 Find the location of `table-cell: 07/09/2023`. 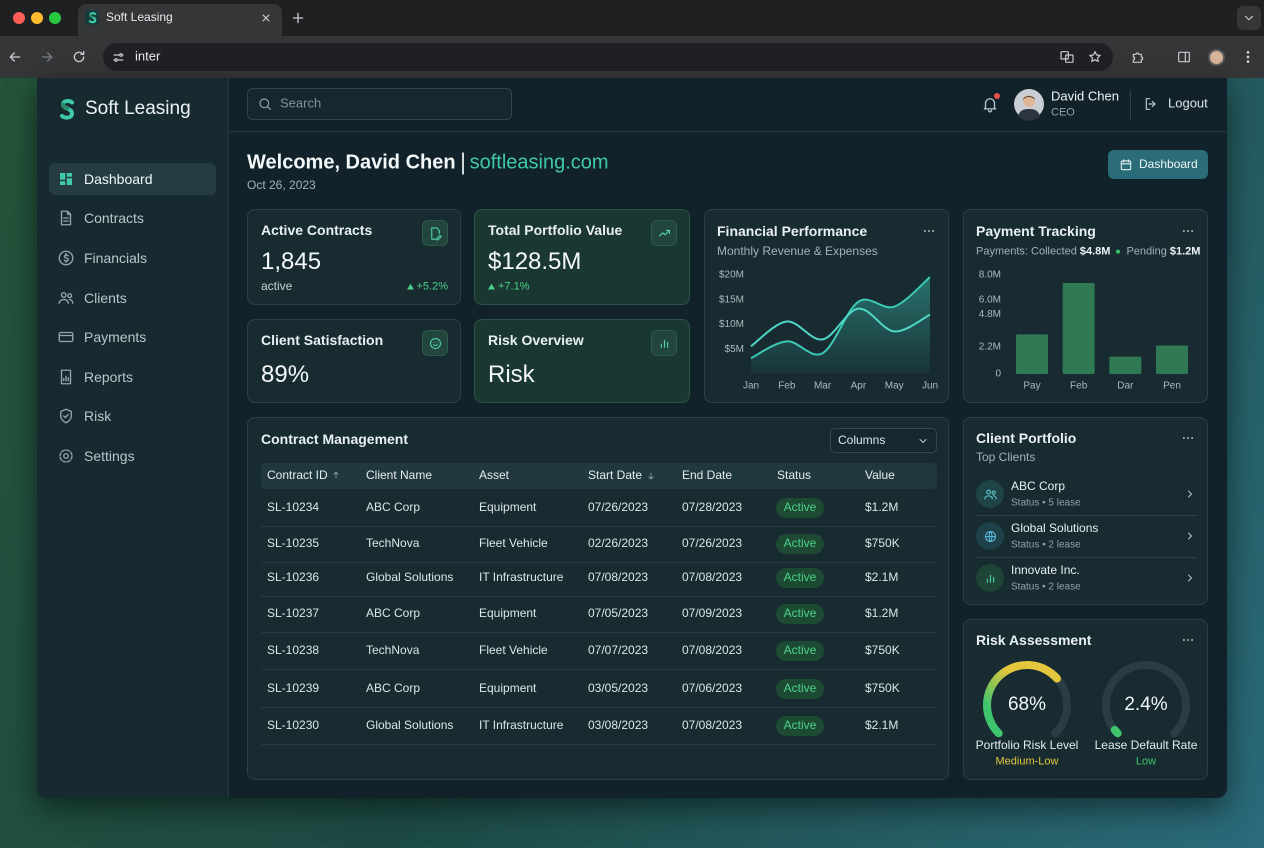

table-cell: 07/09/2023 is located at coordinates (712, 613).